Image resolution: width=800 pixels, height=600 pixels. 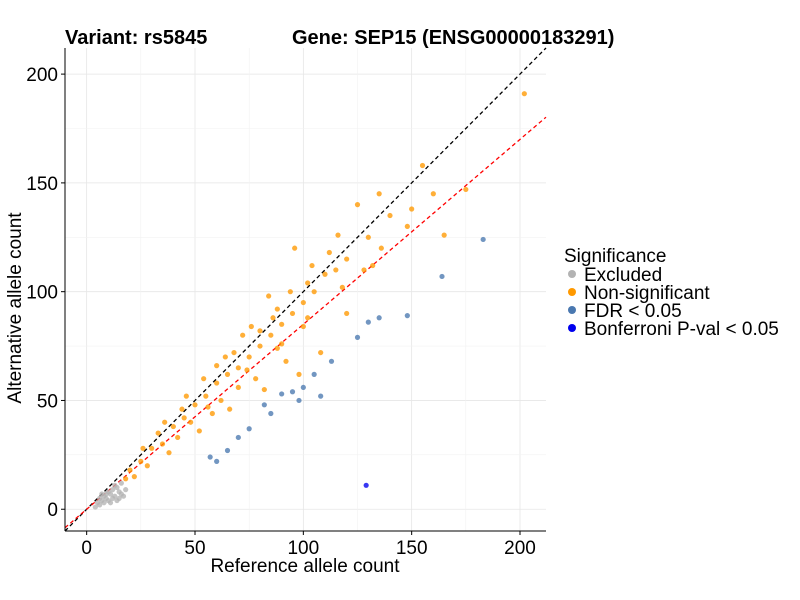 I want to click on x-tick-label: 50, so click(x=194, y=548).